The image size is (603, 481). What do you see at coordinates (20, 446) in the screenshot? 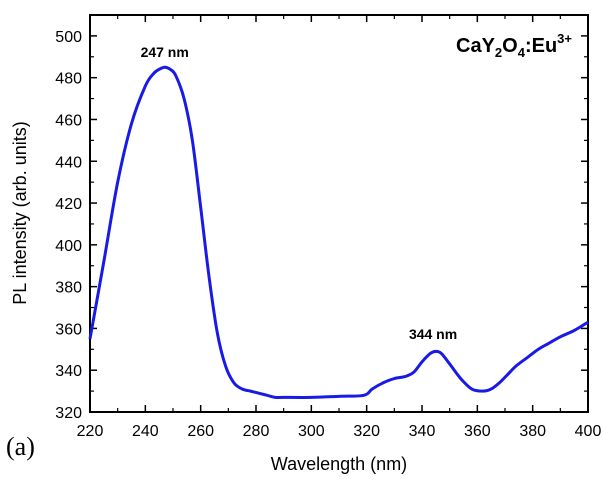
I see `panel-label: (a)` at bounding box center [20, 446].